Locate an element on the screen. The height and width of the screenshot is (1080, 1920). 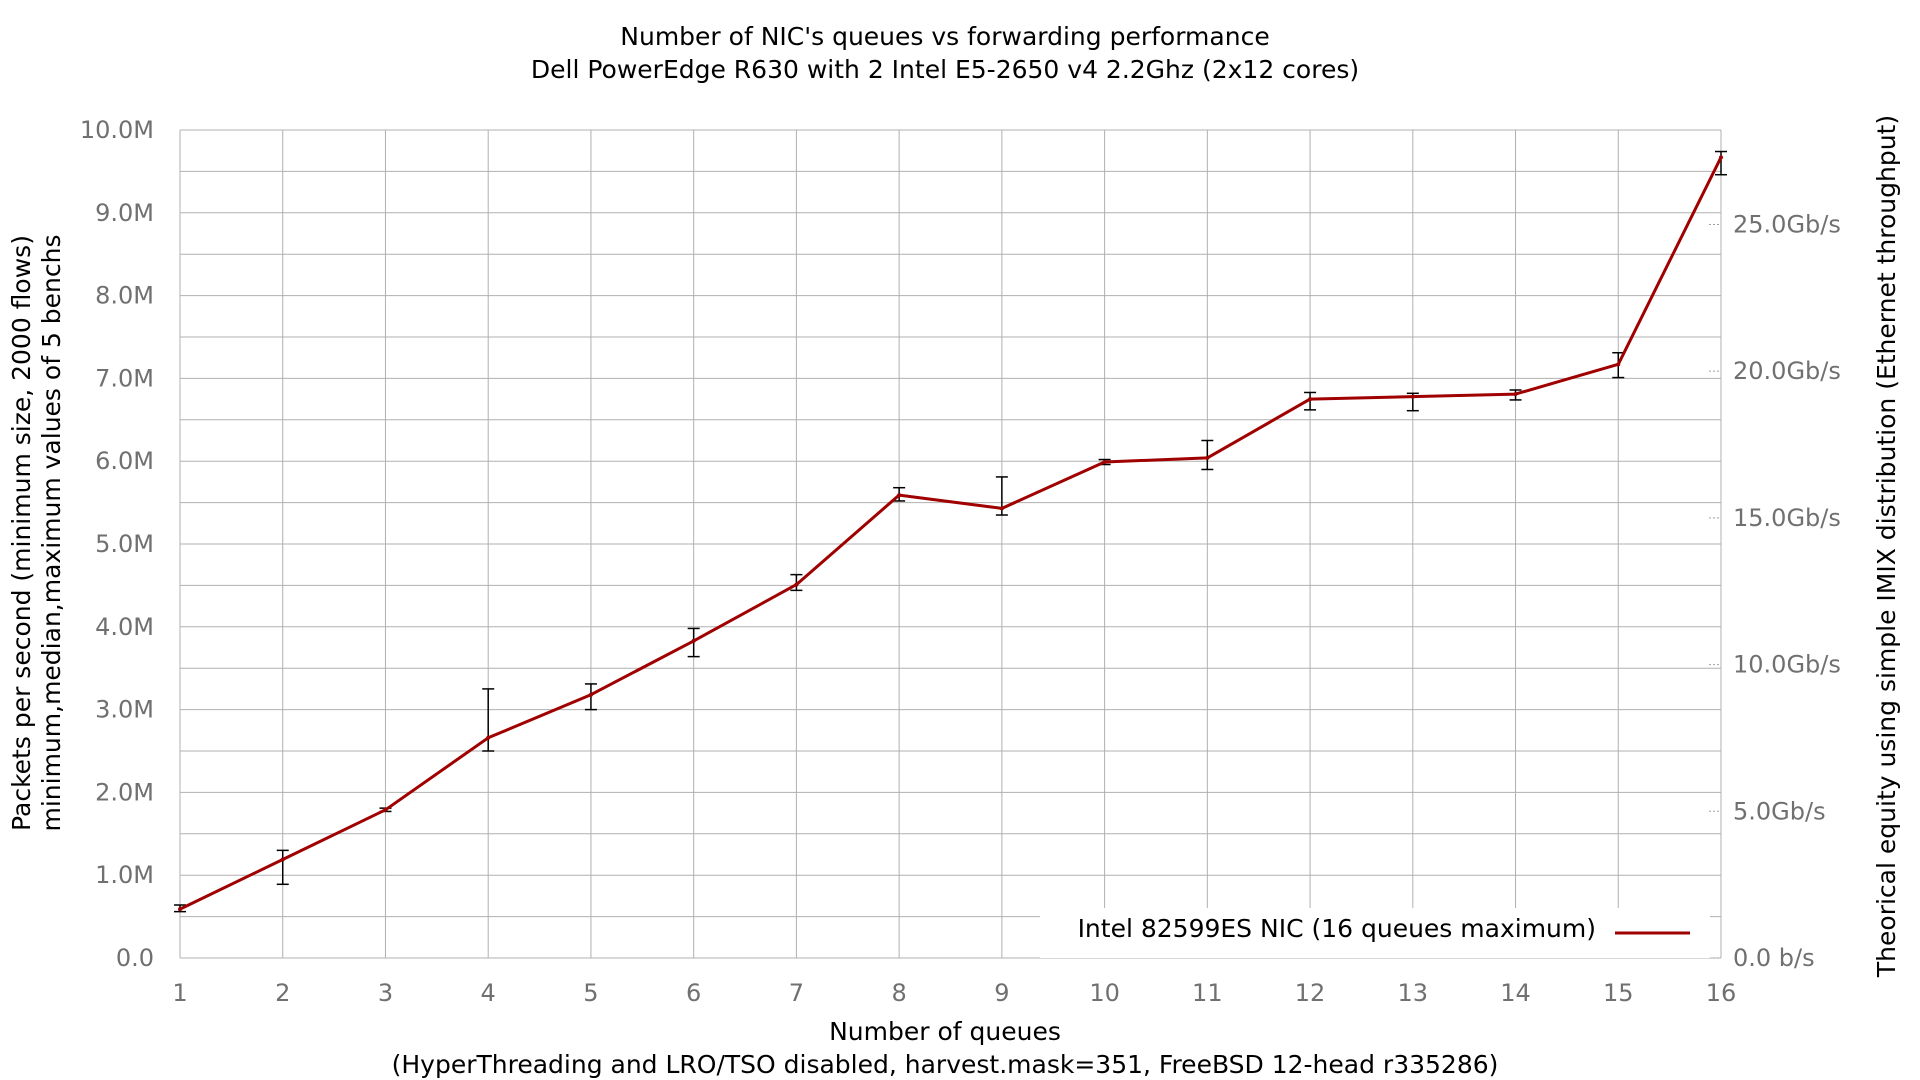
y-tick-label-left: 8.0M is located at coordinates (124, 296).